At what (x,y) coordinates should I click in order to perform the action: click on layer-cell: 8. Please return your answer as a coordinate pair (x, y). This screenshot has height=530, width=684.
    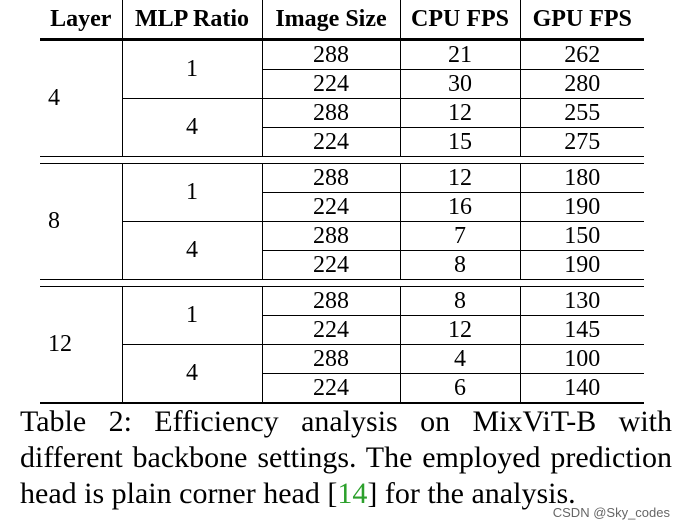
    Looking at the image, I should click on (54, 221).